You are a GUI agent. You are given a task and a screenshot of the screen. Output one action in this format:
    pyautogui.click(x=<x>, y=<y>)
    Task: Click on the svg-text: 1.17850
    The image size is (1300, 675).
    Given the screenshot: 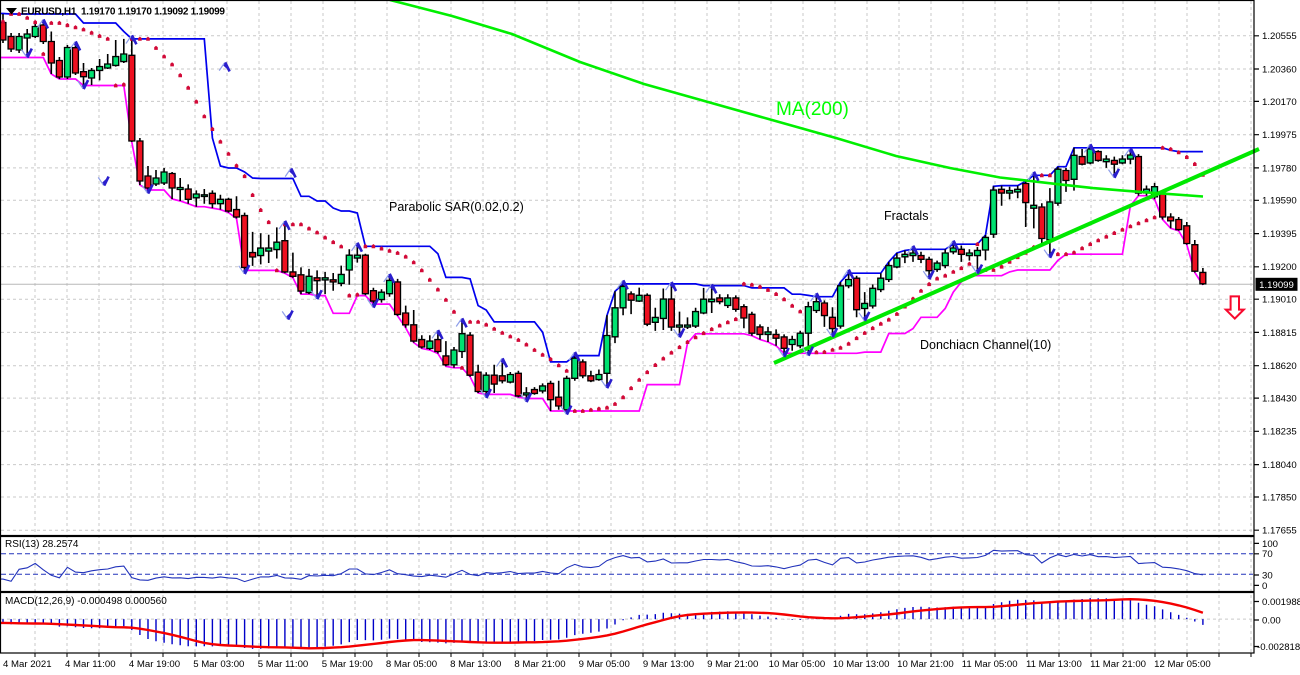 What is the action you would take?
    pyautogui.click(x=1279, y=497)
    